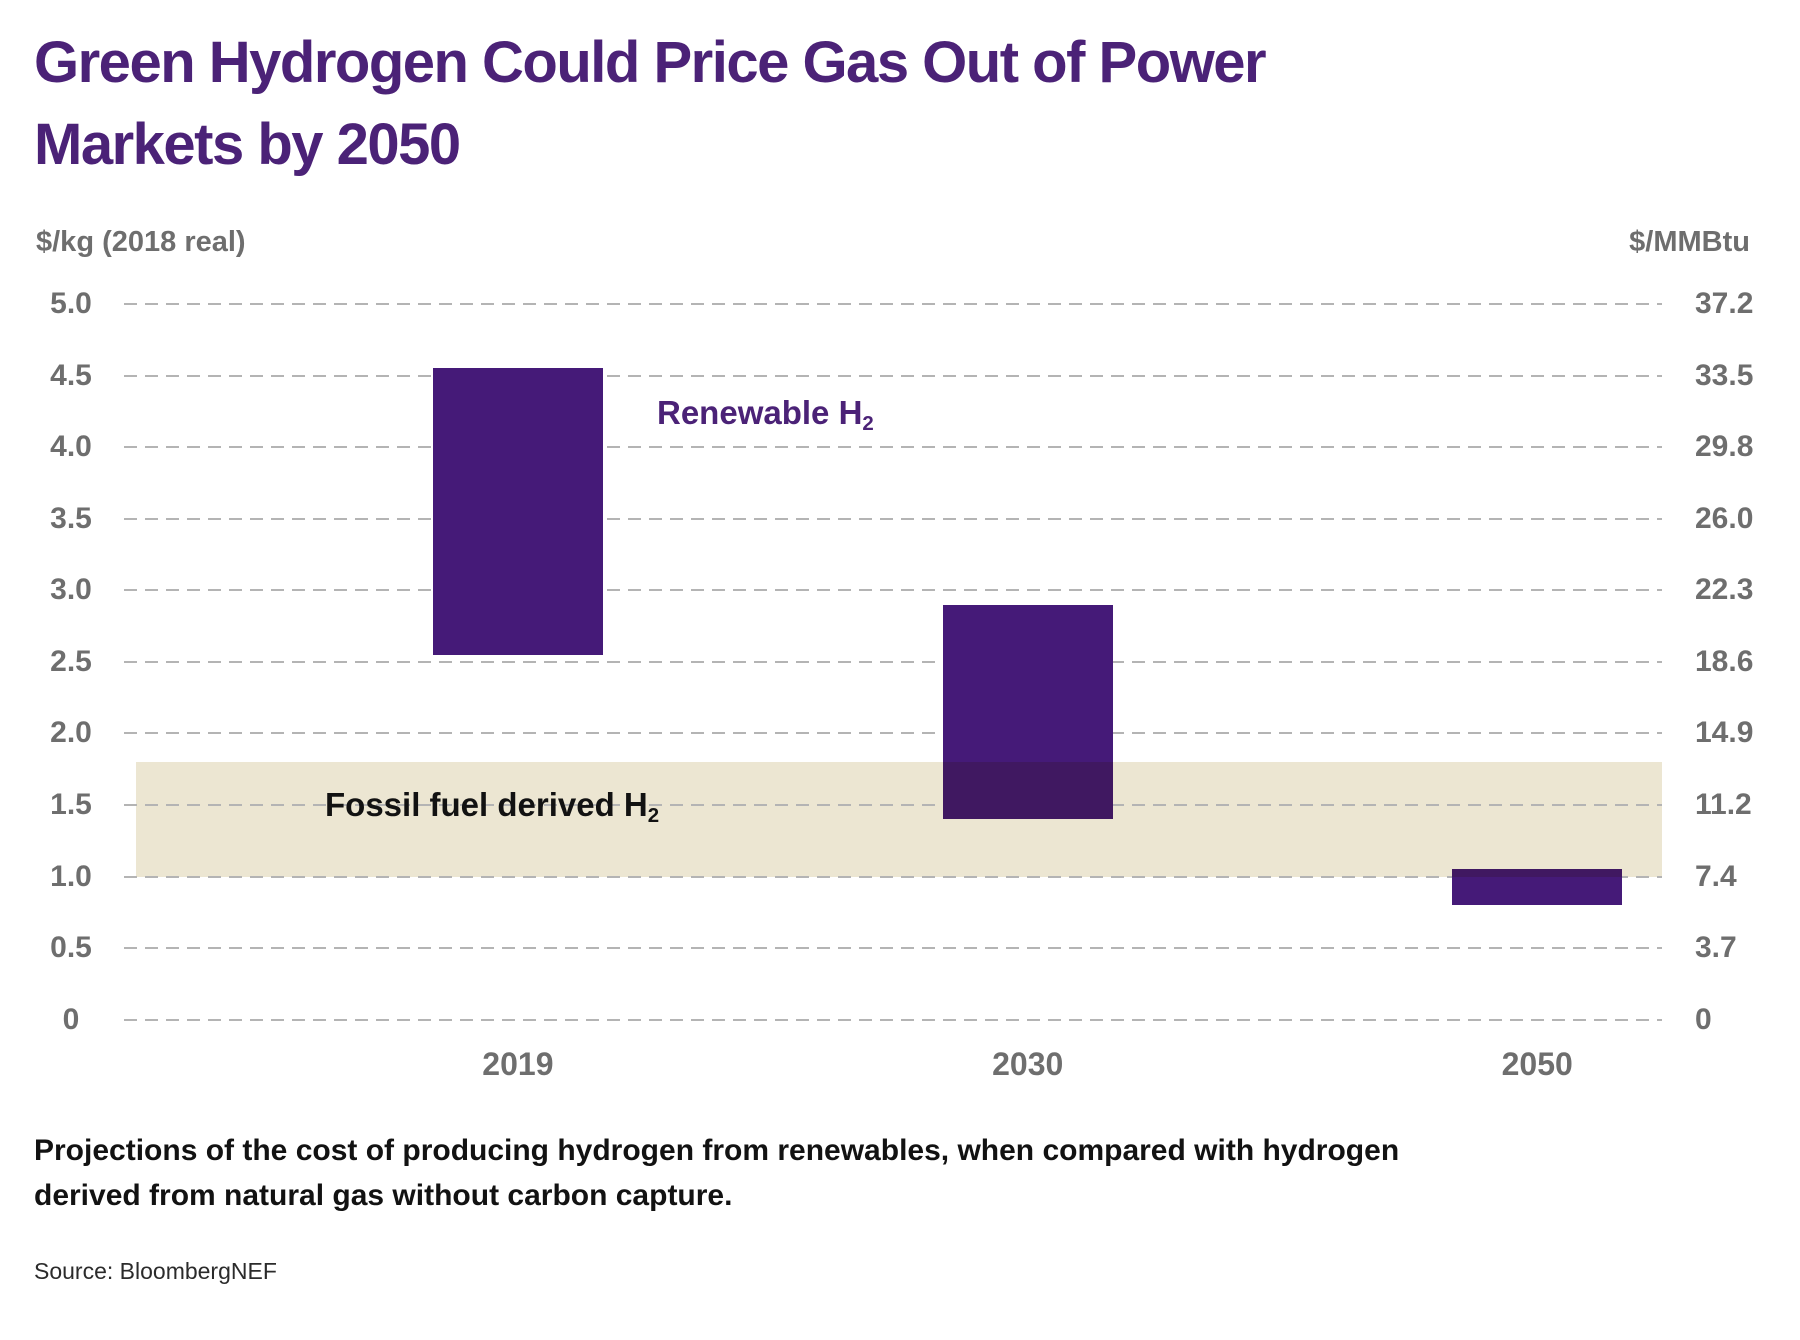 This screenshot has width=1800, height=1340. What do you see at coordinates (71, 518) in the screenshot?
I see `left-axis-tick-3.5: 3.5` at bounding box center [71, 518].